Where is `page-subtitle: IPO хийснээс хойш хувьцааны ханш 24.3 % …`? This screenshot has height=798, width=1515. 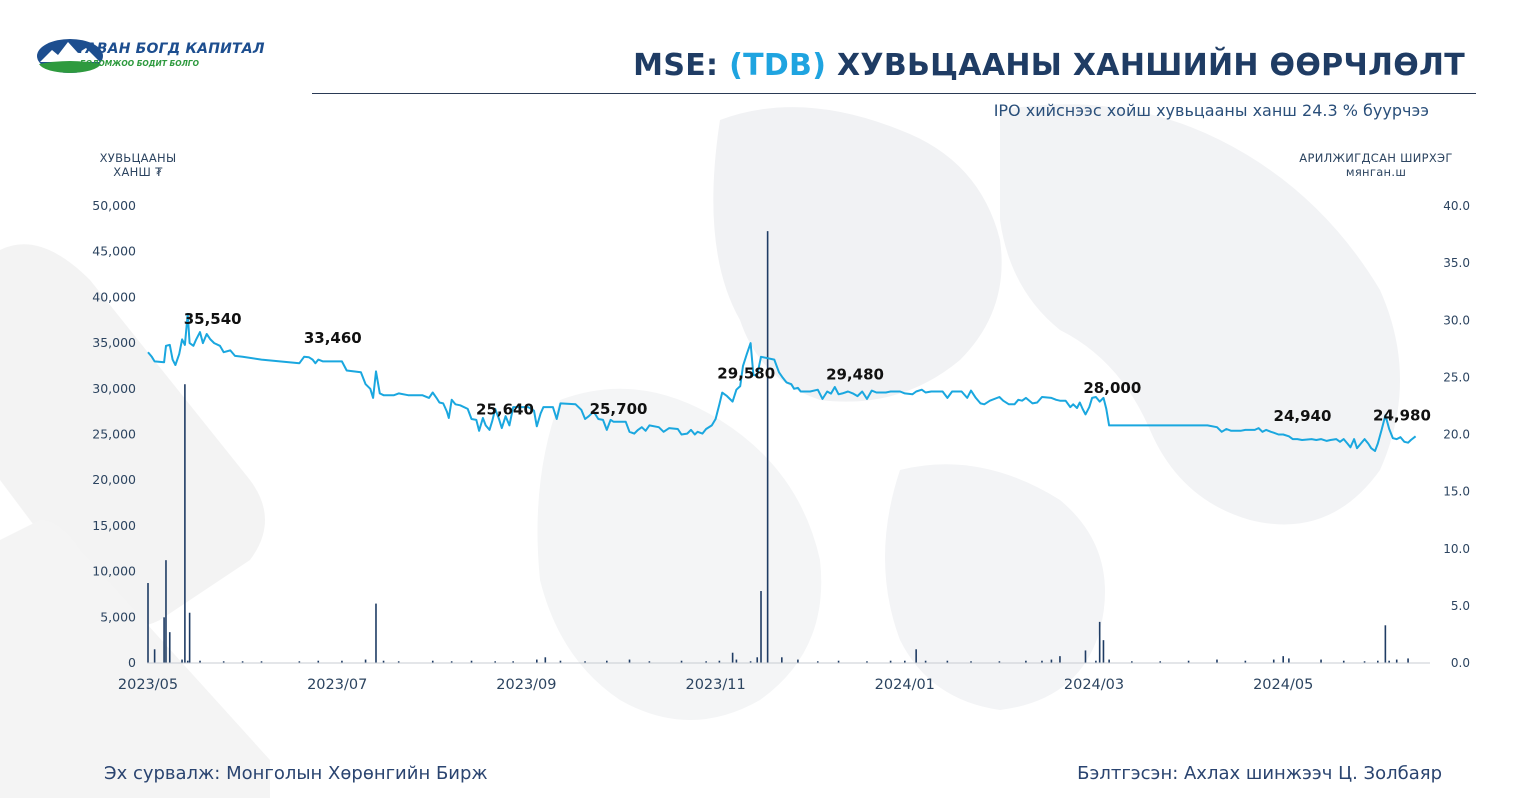
page-subtitle: IPO хийснээс хойш хувьцааны ханш 24.3 % … is located at coordinates (1211, 110).